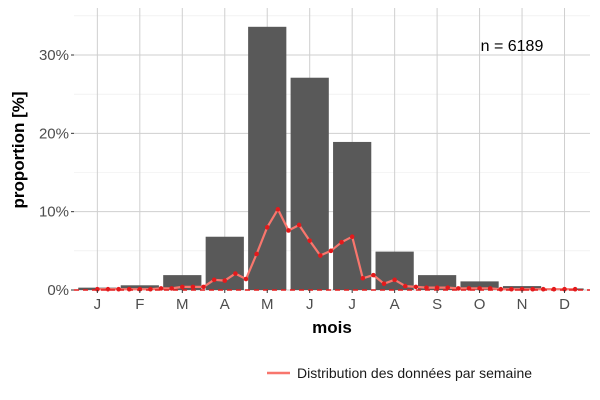  Describe the element at coordinates (332, 327) in the screenshot. I see `x-axis-title: mois` at that location.